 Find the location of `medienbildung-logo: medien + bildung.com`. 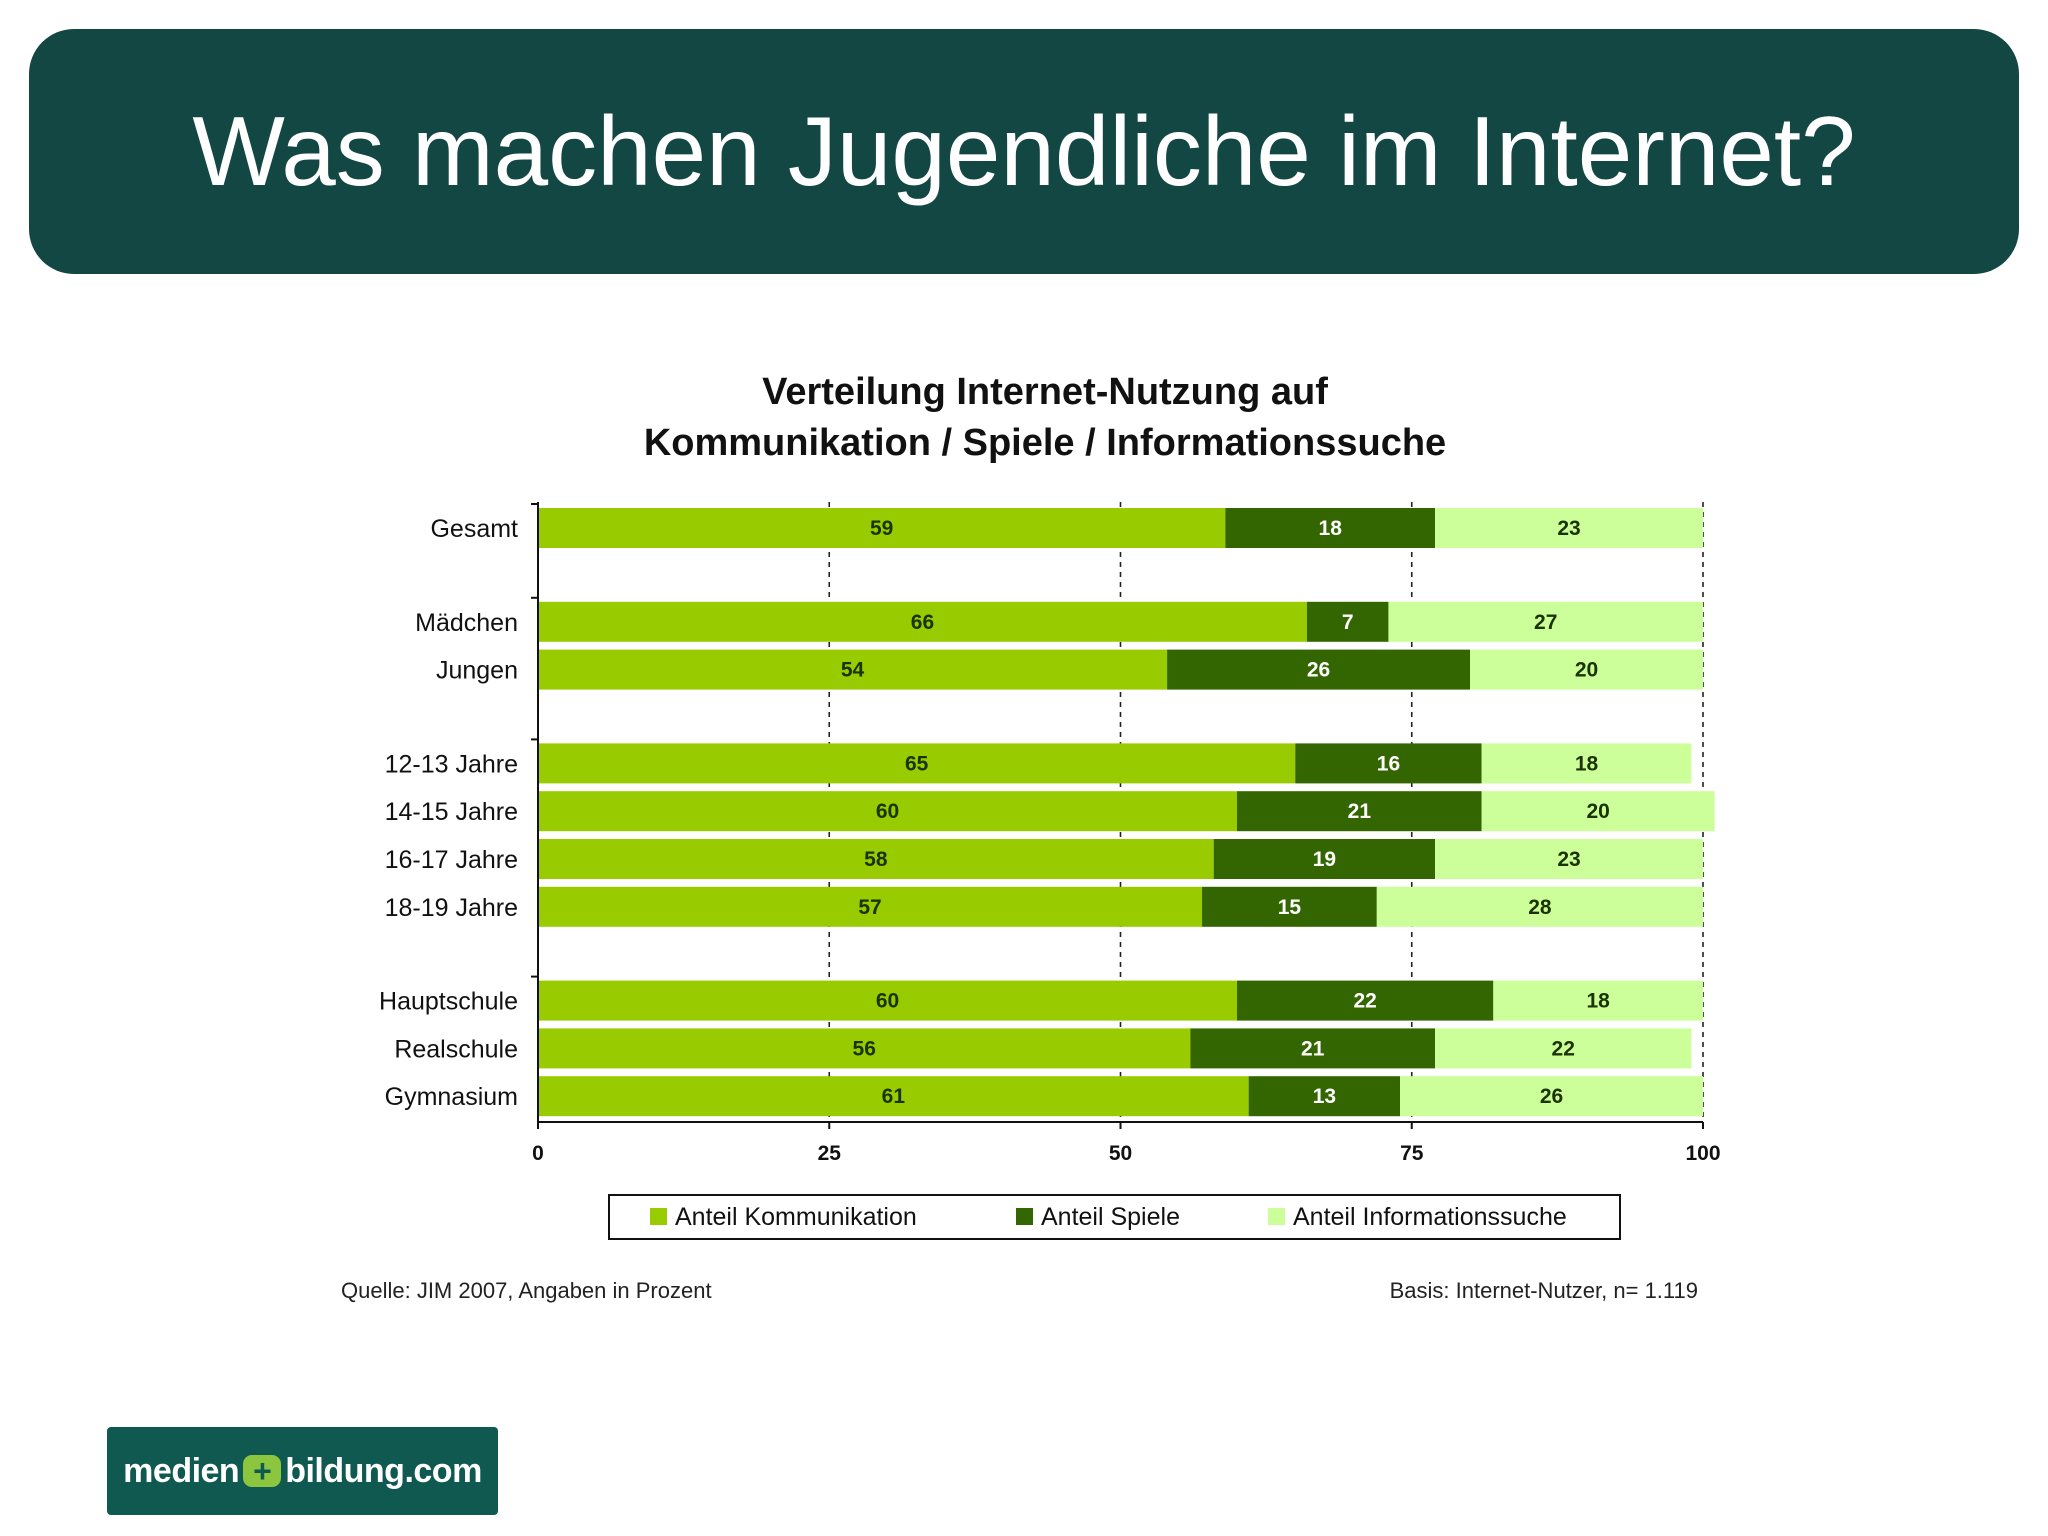

medienbildung-logo: medien + bildung.com is located at coordinates (302, 1471).